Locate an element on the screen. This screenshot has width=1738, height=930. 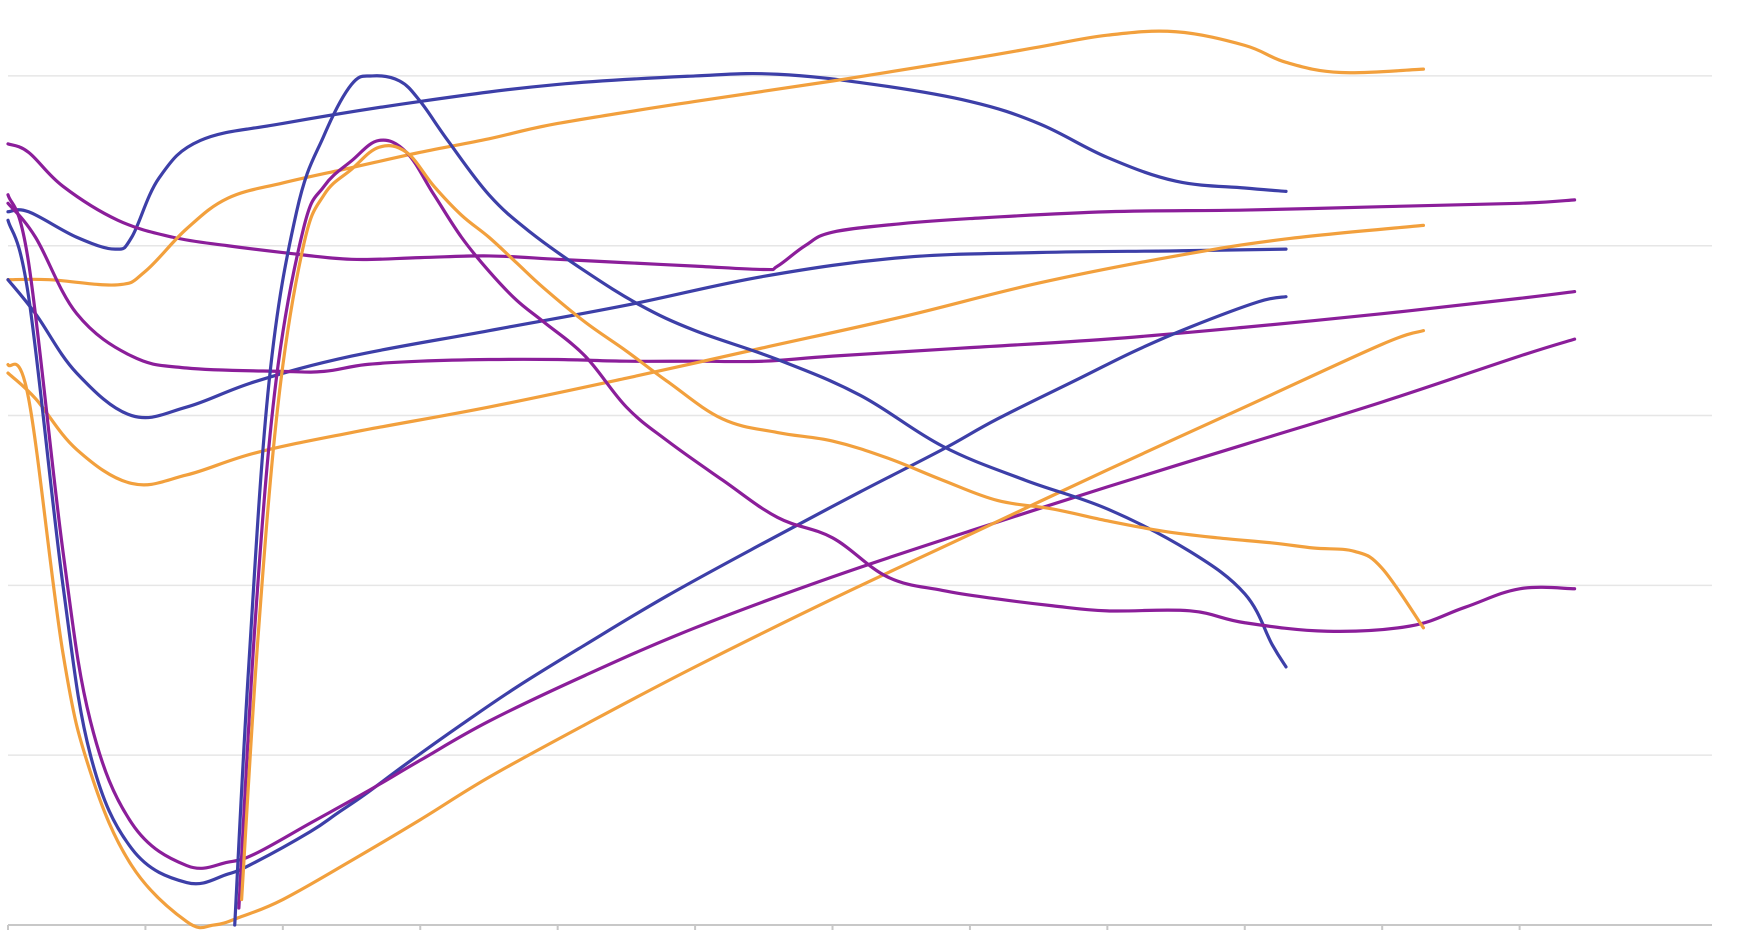
series-line-2-purple is located at coordinates (791, 207).